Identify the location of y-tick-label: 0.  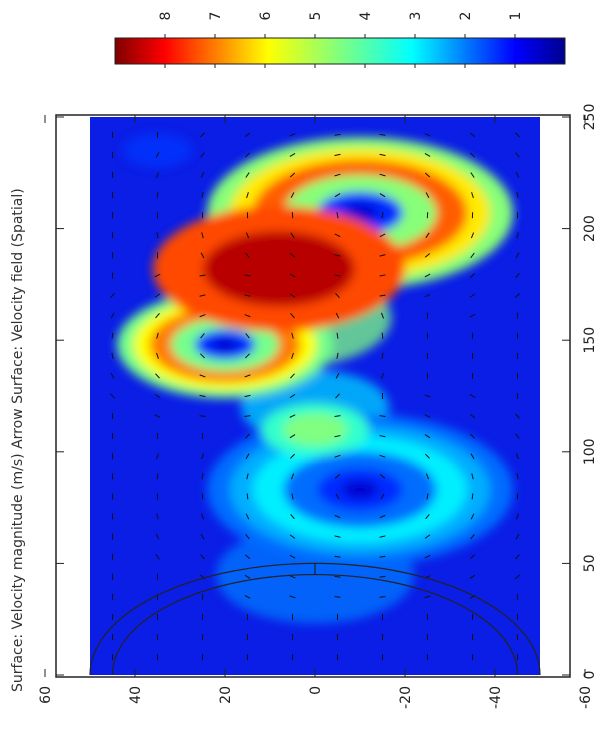
(316, 690).